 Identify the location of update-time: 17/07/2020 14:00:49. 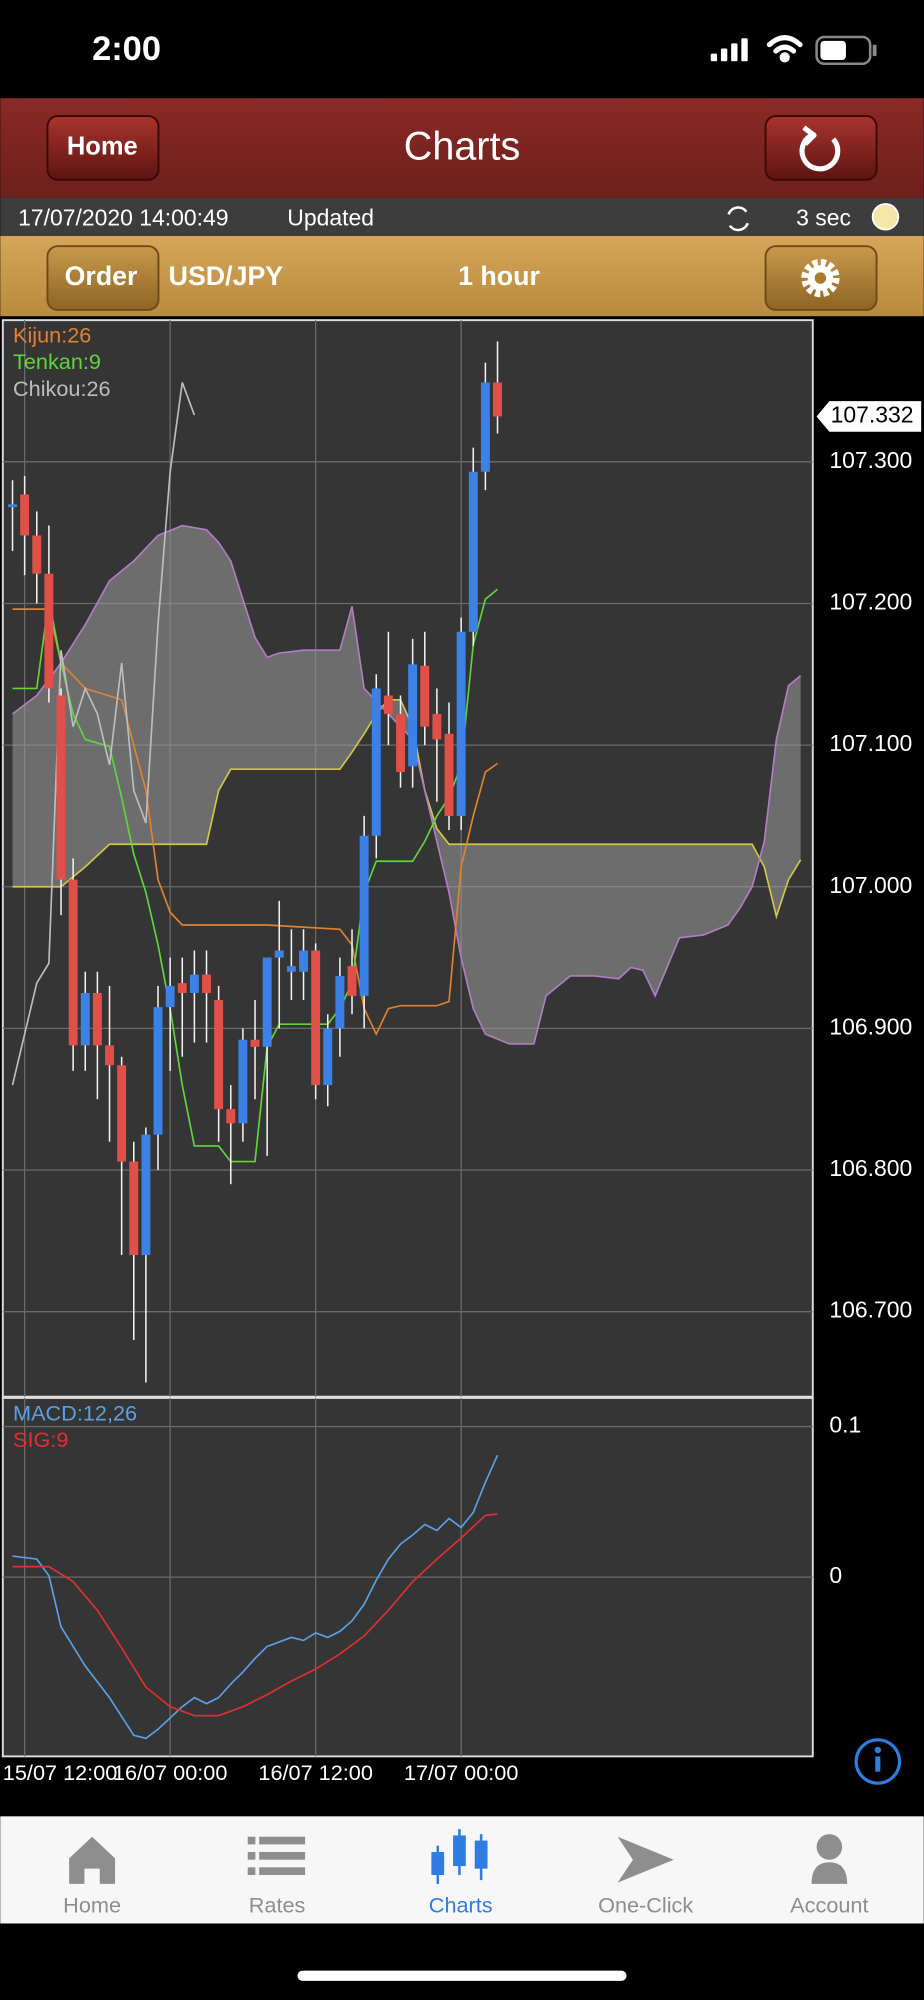
(123, 217).